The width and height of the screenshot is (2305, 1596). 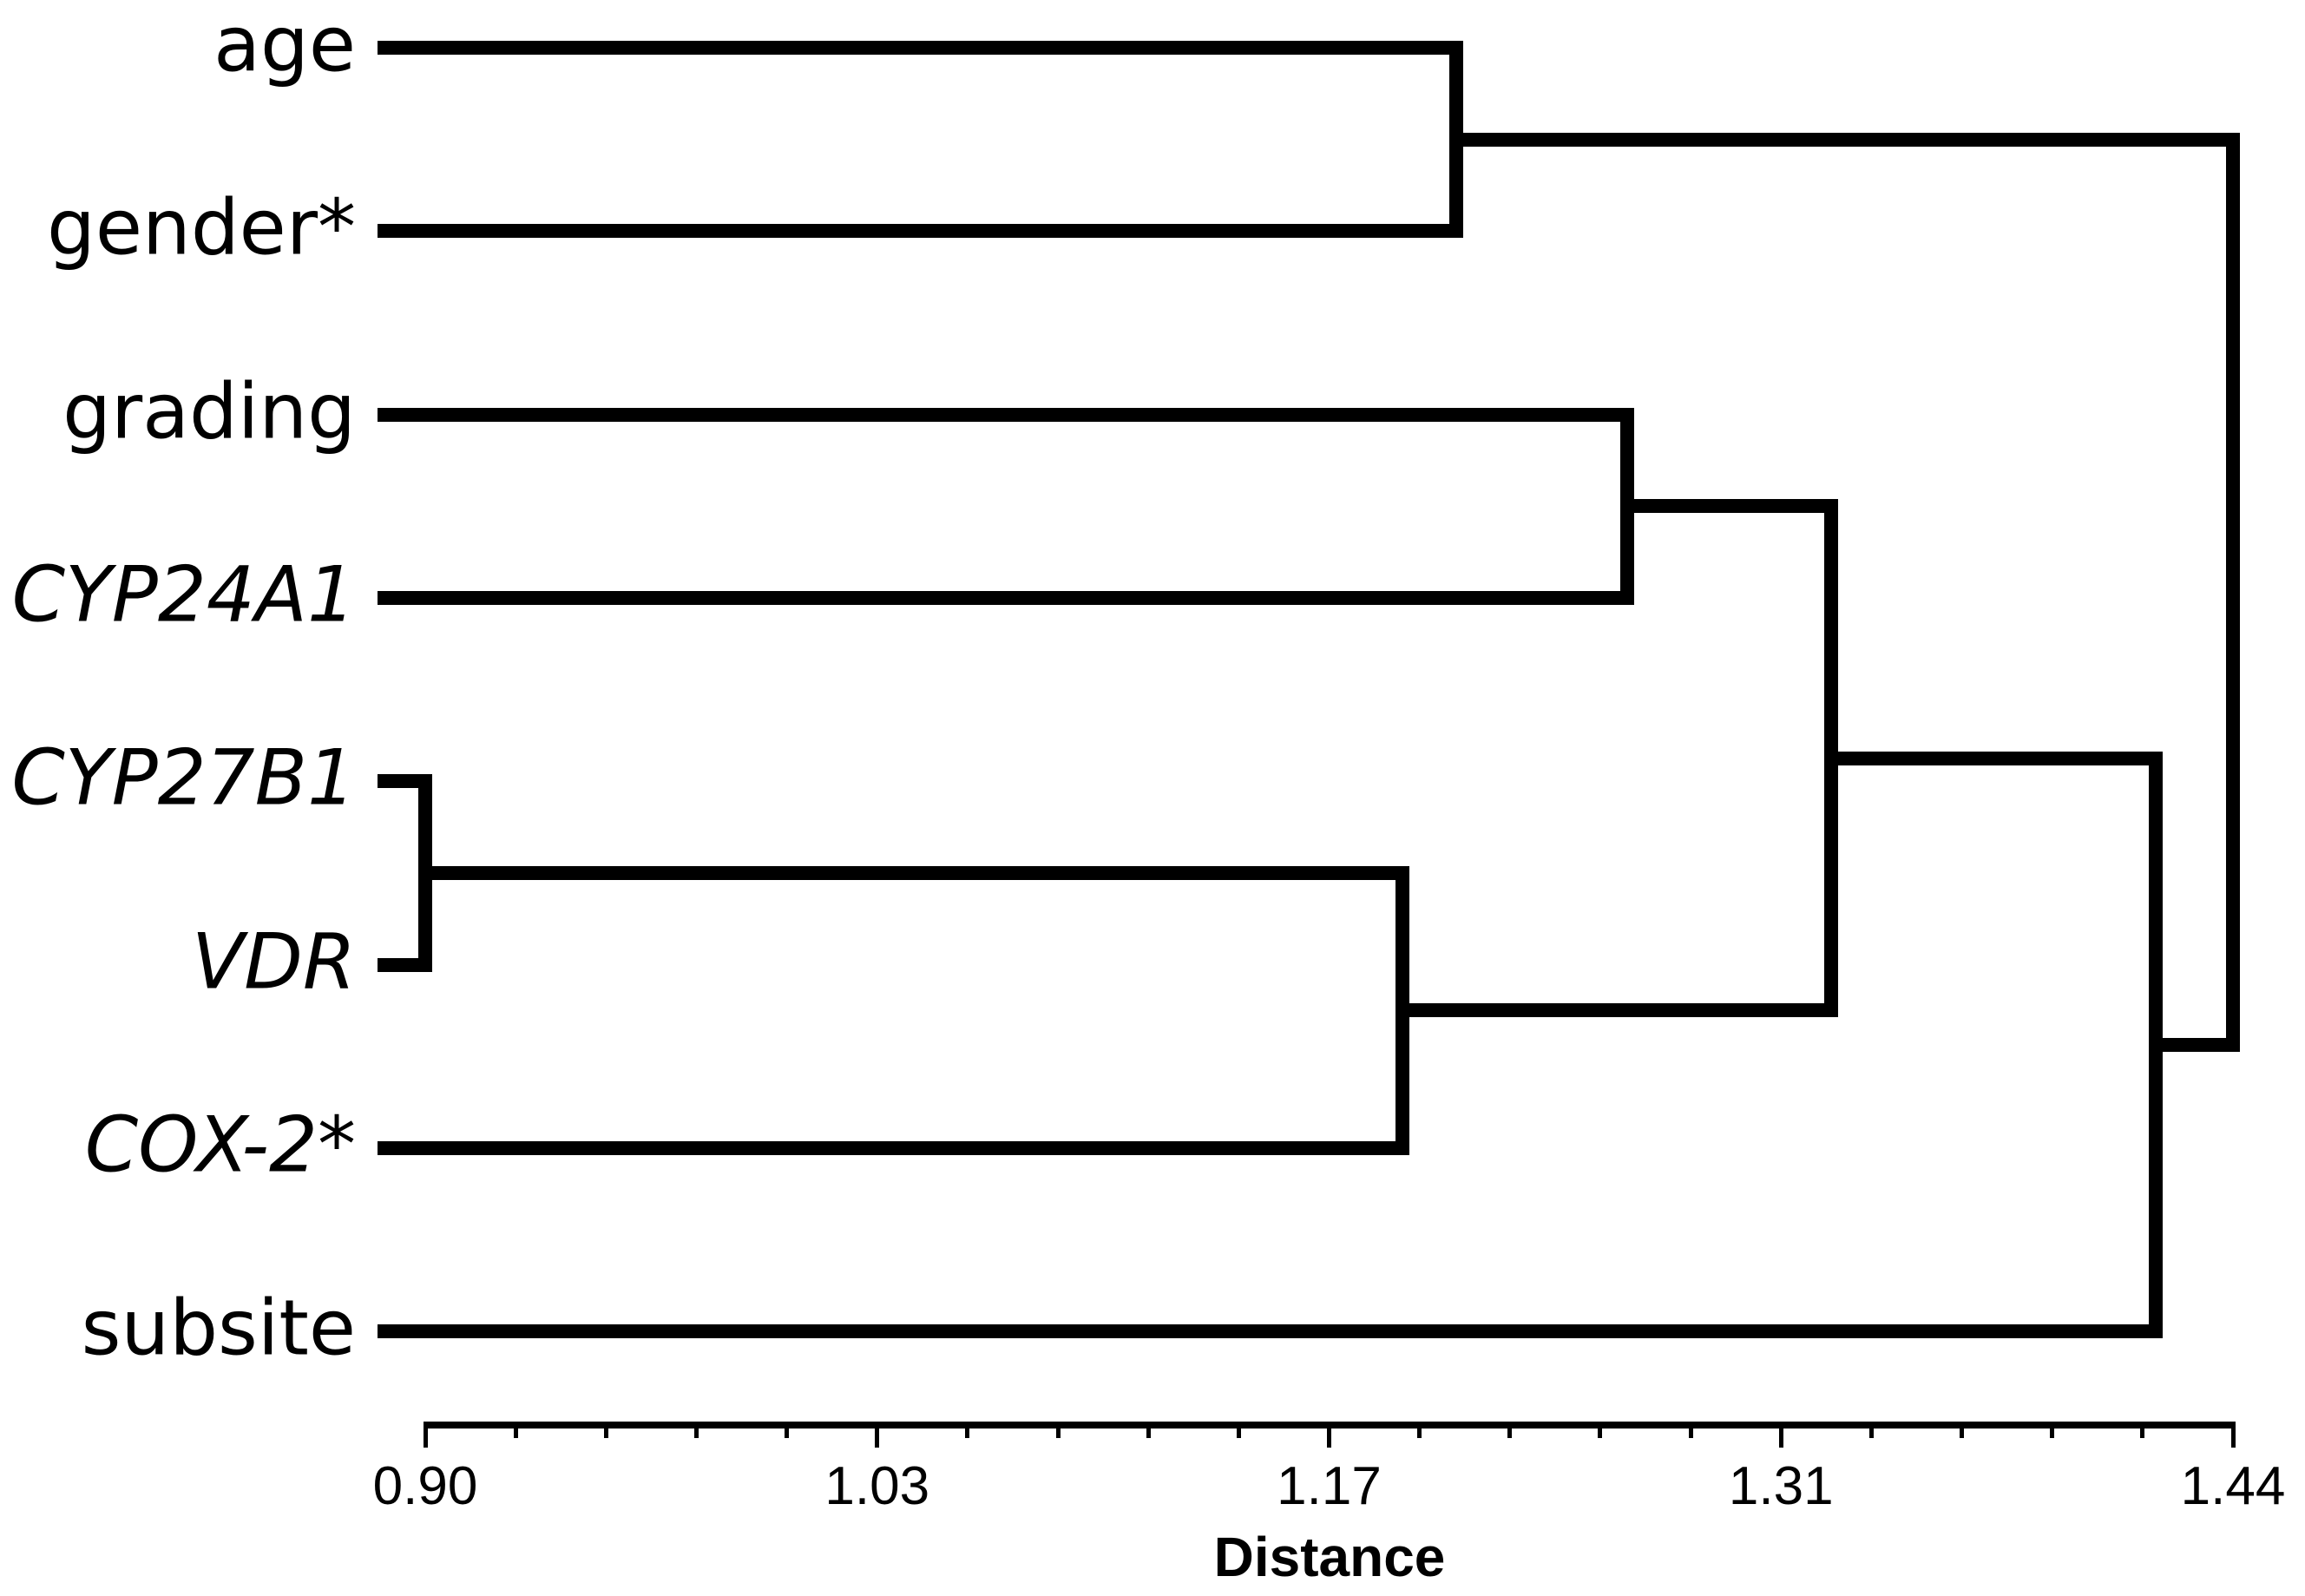 I want to click on leaf-label-grading: grading, so click(x=209, y=411).